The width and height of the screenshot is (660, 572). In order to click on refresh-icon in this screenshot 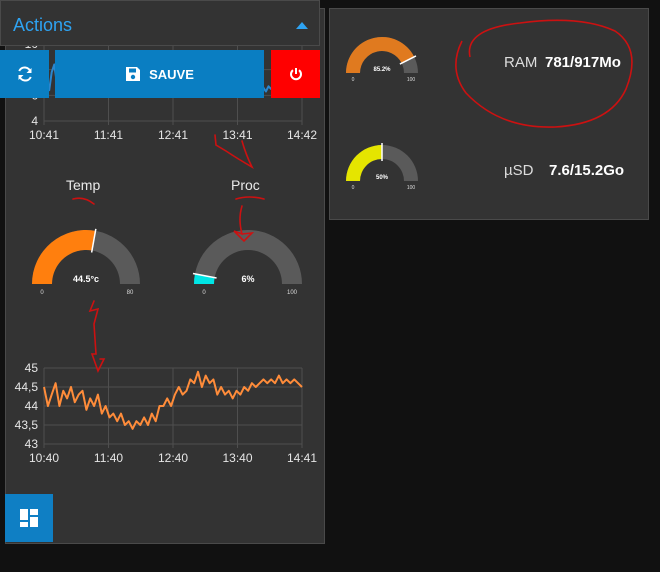, I will do `click(24, 74)`.